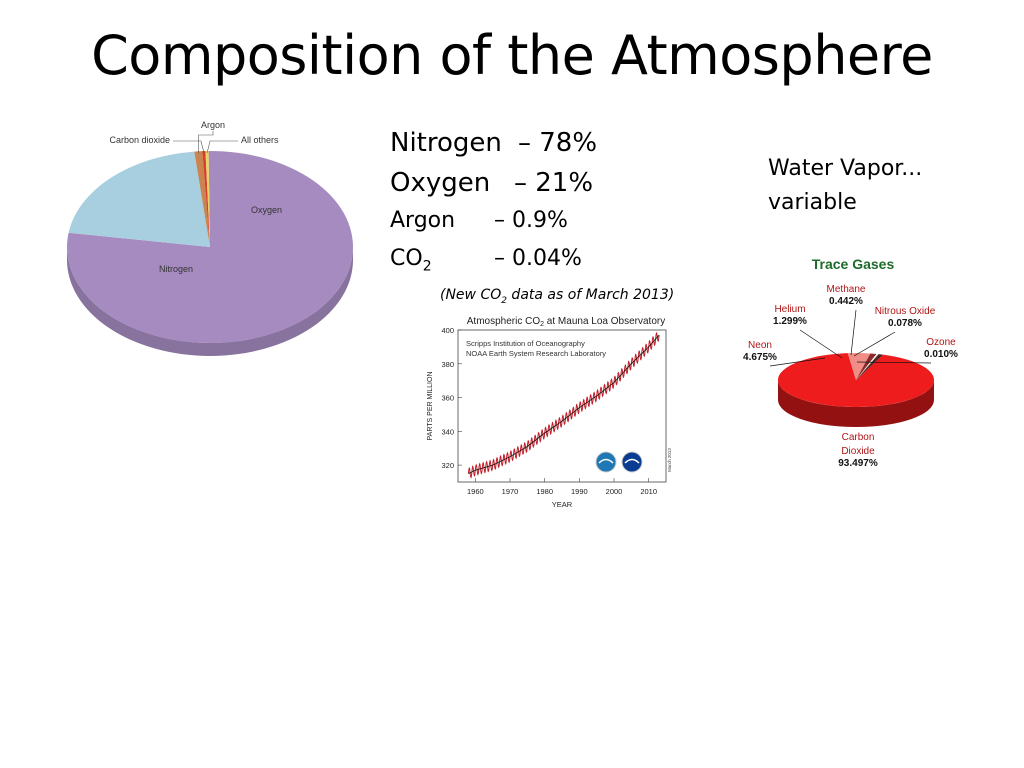  I want to click on callout-line-carbon-dioxide, so click(189, 147).